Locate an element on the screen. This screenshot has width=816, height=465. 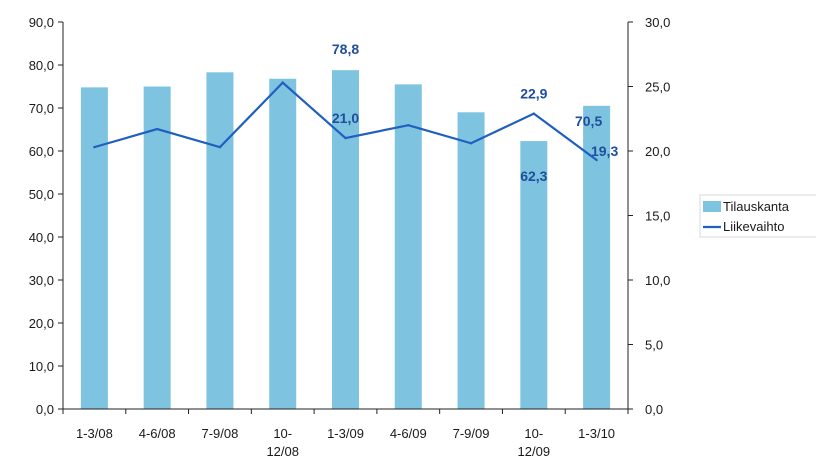
legend-swatch-bar is located at coordinates (712, 206).